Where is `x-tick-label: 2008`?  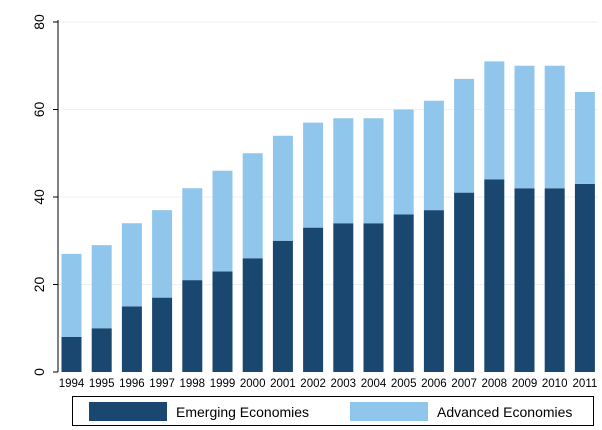 x-tick-label: 2008 is located at coordinates (495, 384).